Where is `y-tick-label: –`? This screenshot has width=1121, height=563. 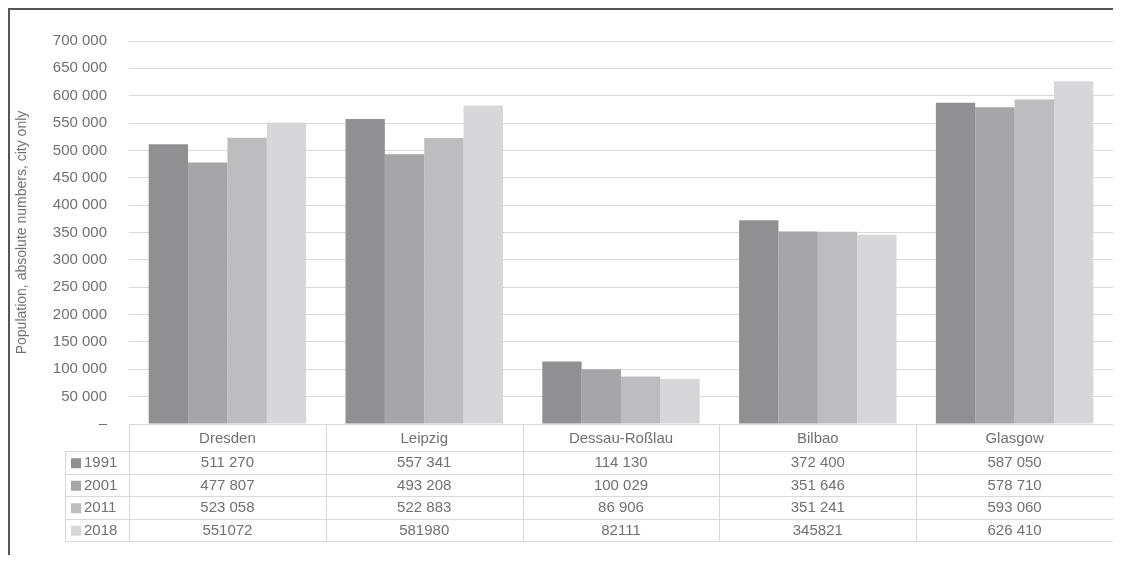 y-tick-label: – is located at coordinates (103, 423).